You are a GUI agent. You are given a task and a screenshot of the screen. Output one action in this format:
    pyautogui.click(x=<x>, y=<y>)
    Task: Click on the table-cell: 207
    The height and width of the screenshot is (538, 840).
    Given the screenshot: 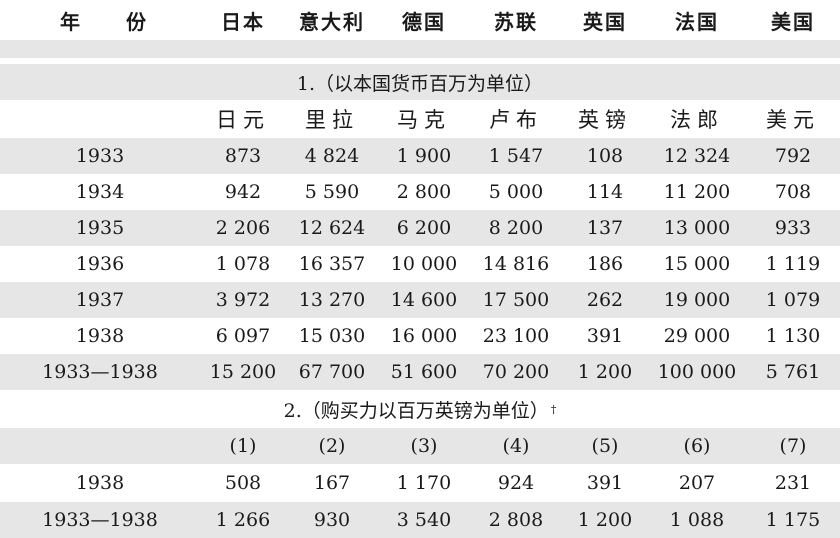 What is the action you would take?
    pyautogui.click(x=697, y=483)
    